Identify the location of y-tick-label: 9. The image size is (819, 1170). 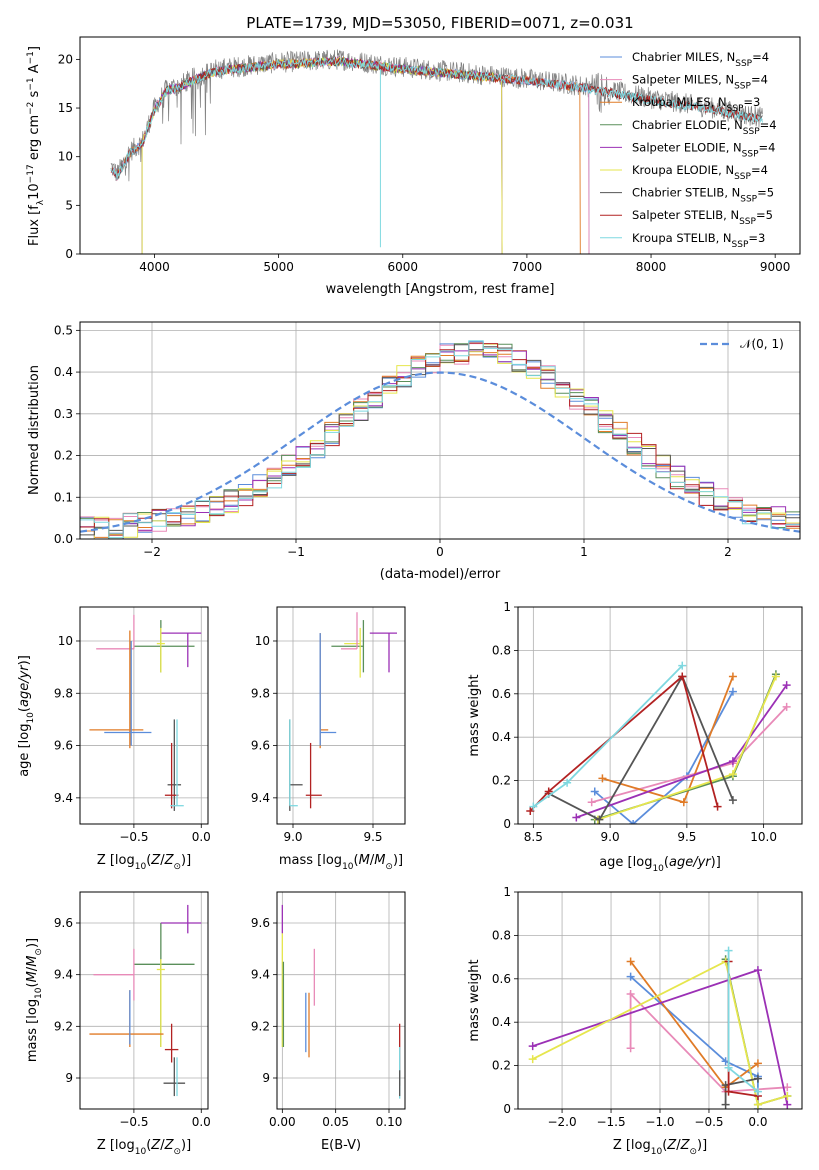
(69, 1078).